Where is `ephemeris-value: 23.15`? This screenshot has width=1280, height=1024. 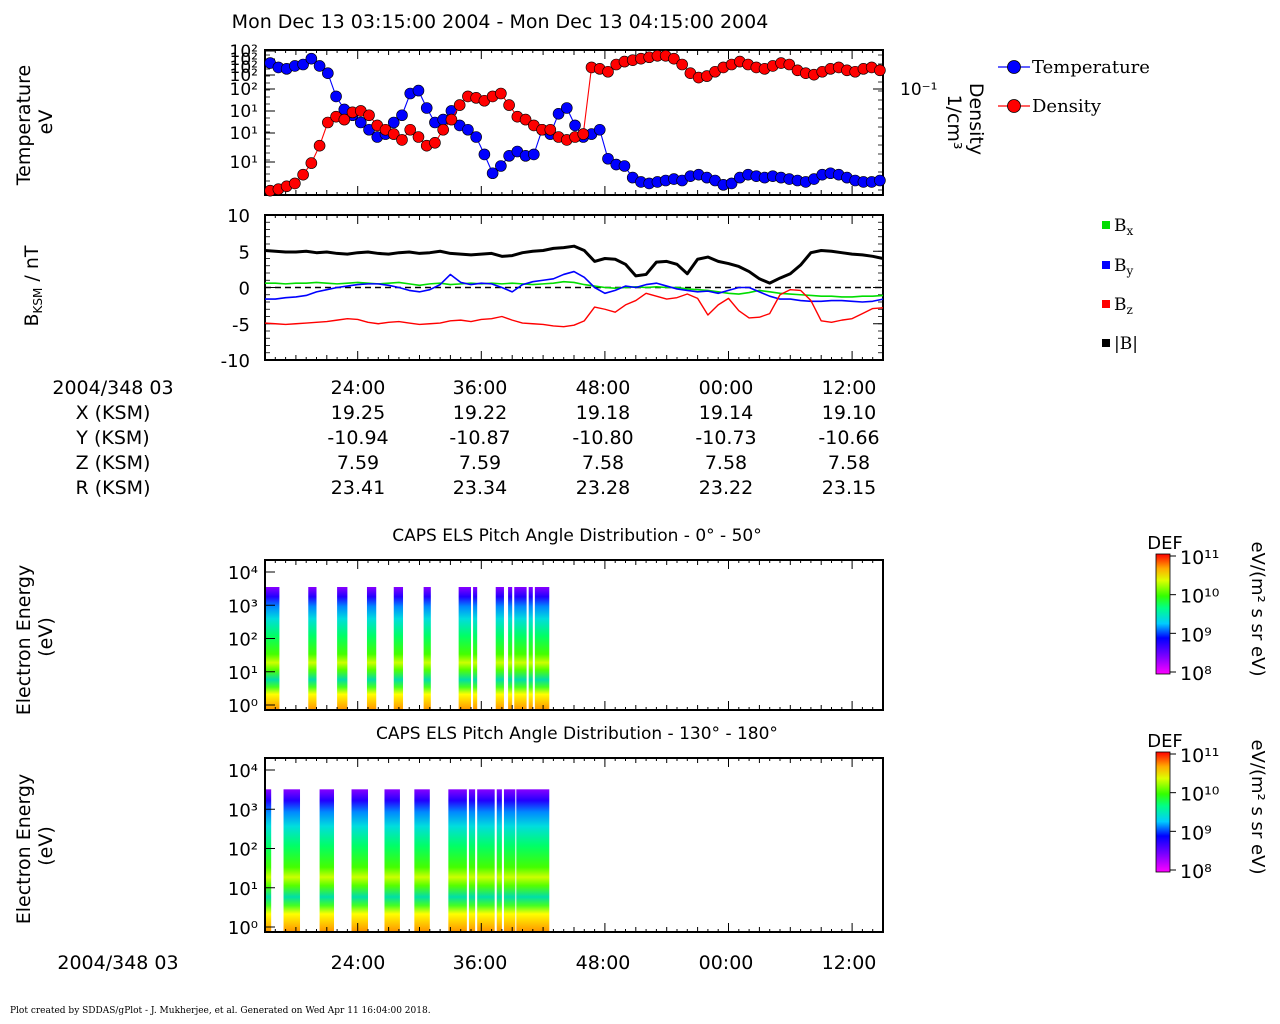
ephemeris-value: 23.15 is located at coordinates (849, 488).